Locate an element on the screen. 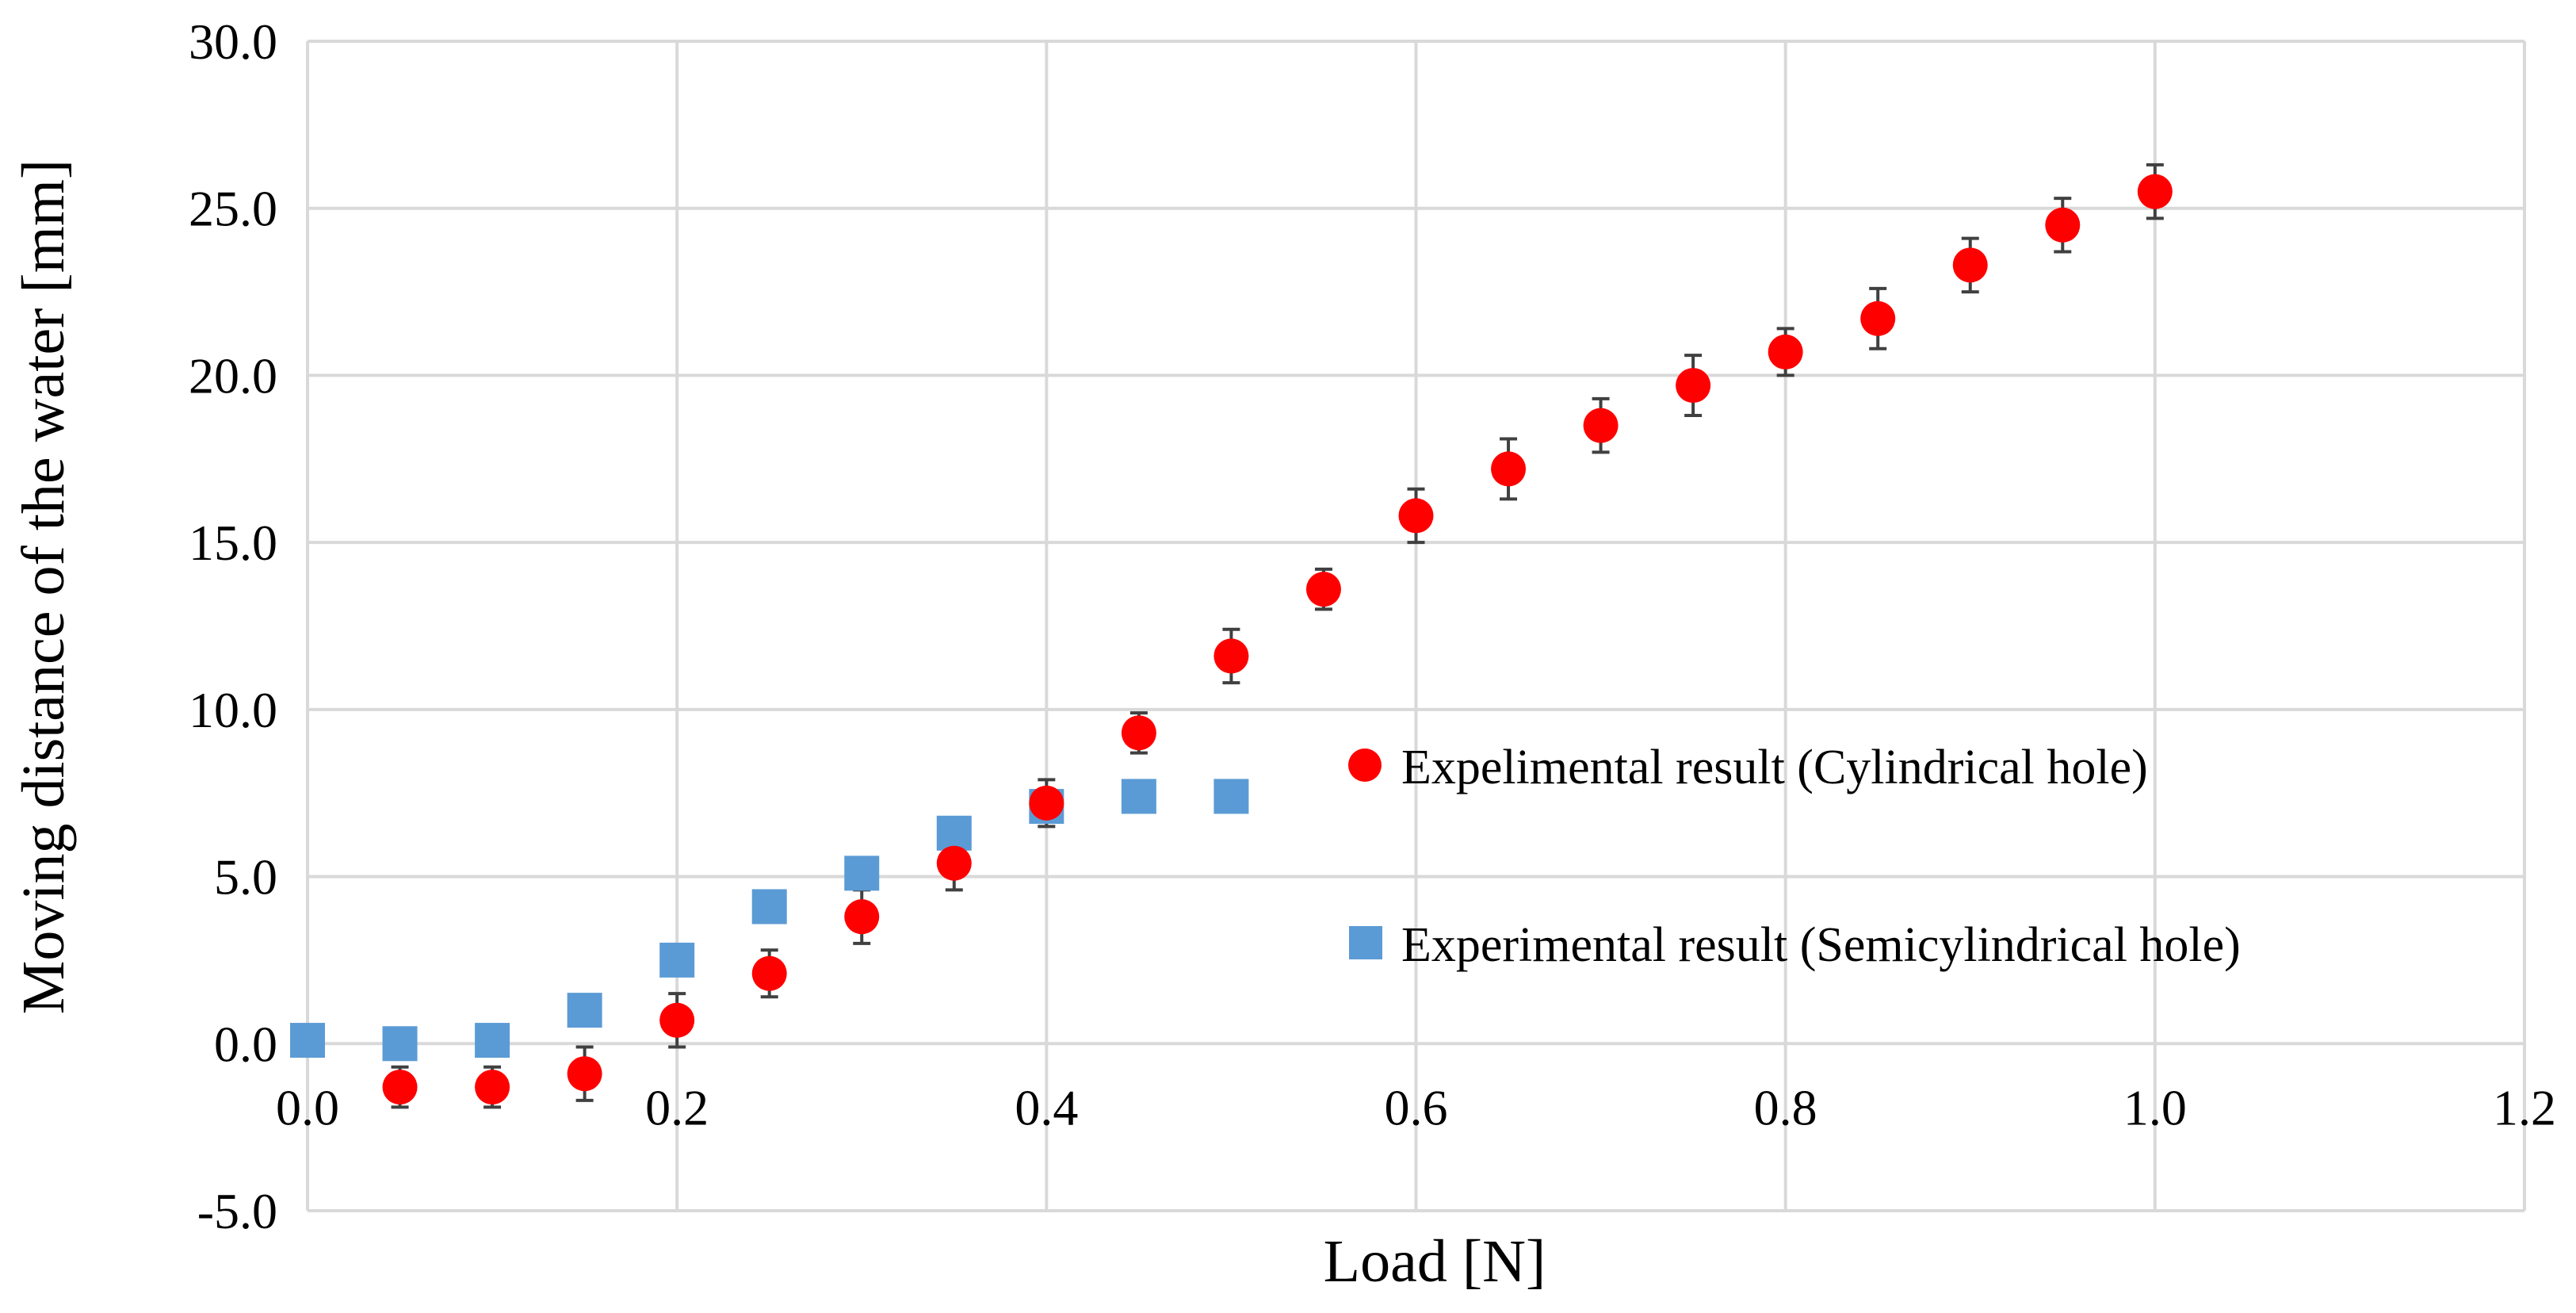  x-tick-label: 0.8 is located at coordinates (1785, 1107).